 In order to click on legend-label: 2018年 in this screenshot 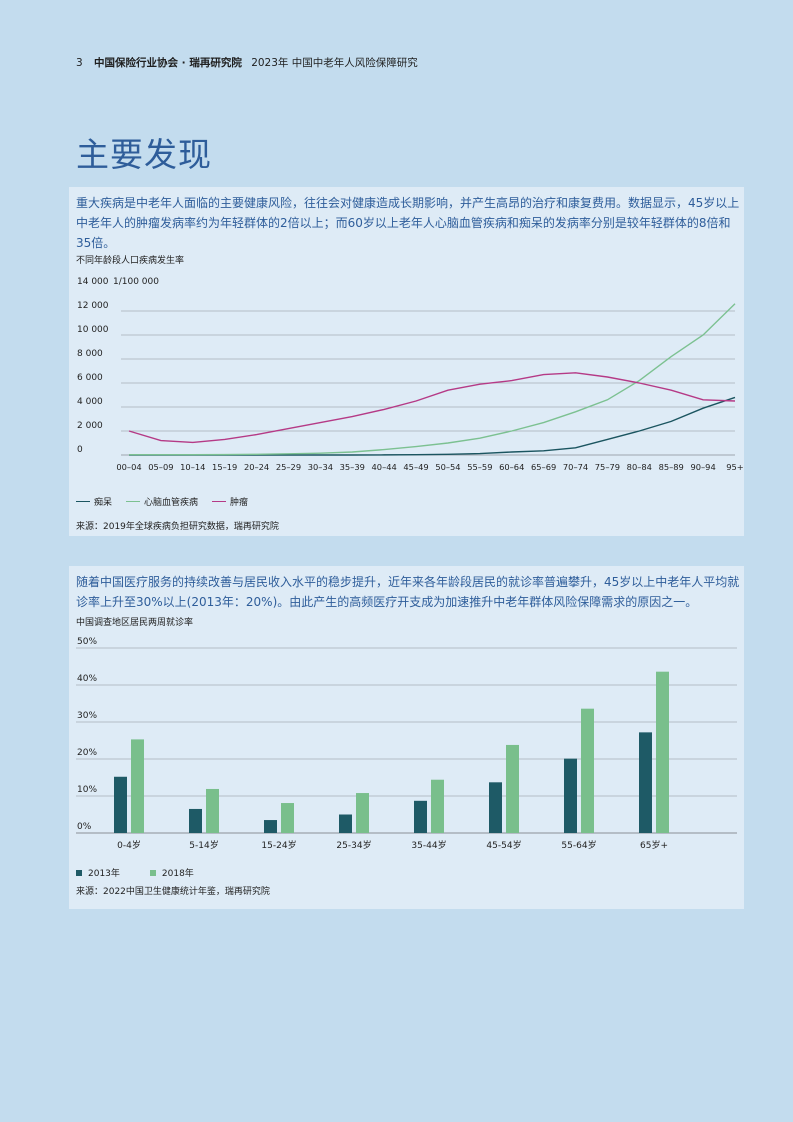, I will do `click(177, 874)`.